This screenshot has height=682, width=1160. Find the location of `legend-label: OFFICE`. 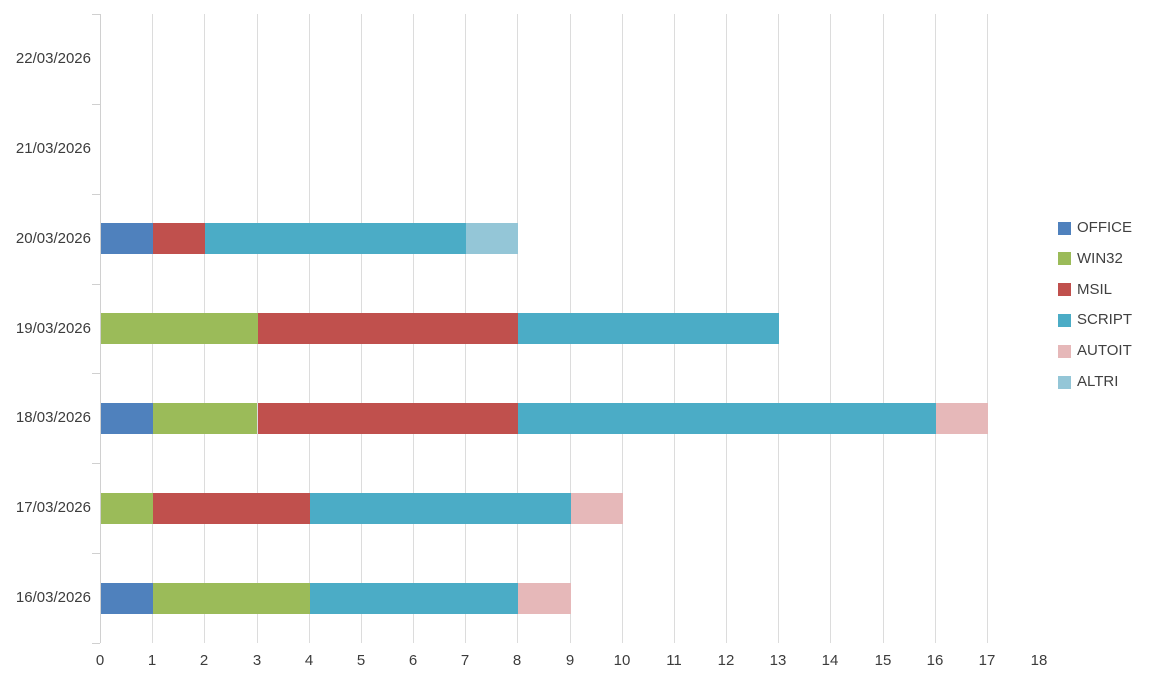

legend-label: OFFICE is located at coordinates (1104, 227).